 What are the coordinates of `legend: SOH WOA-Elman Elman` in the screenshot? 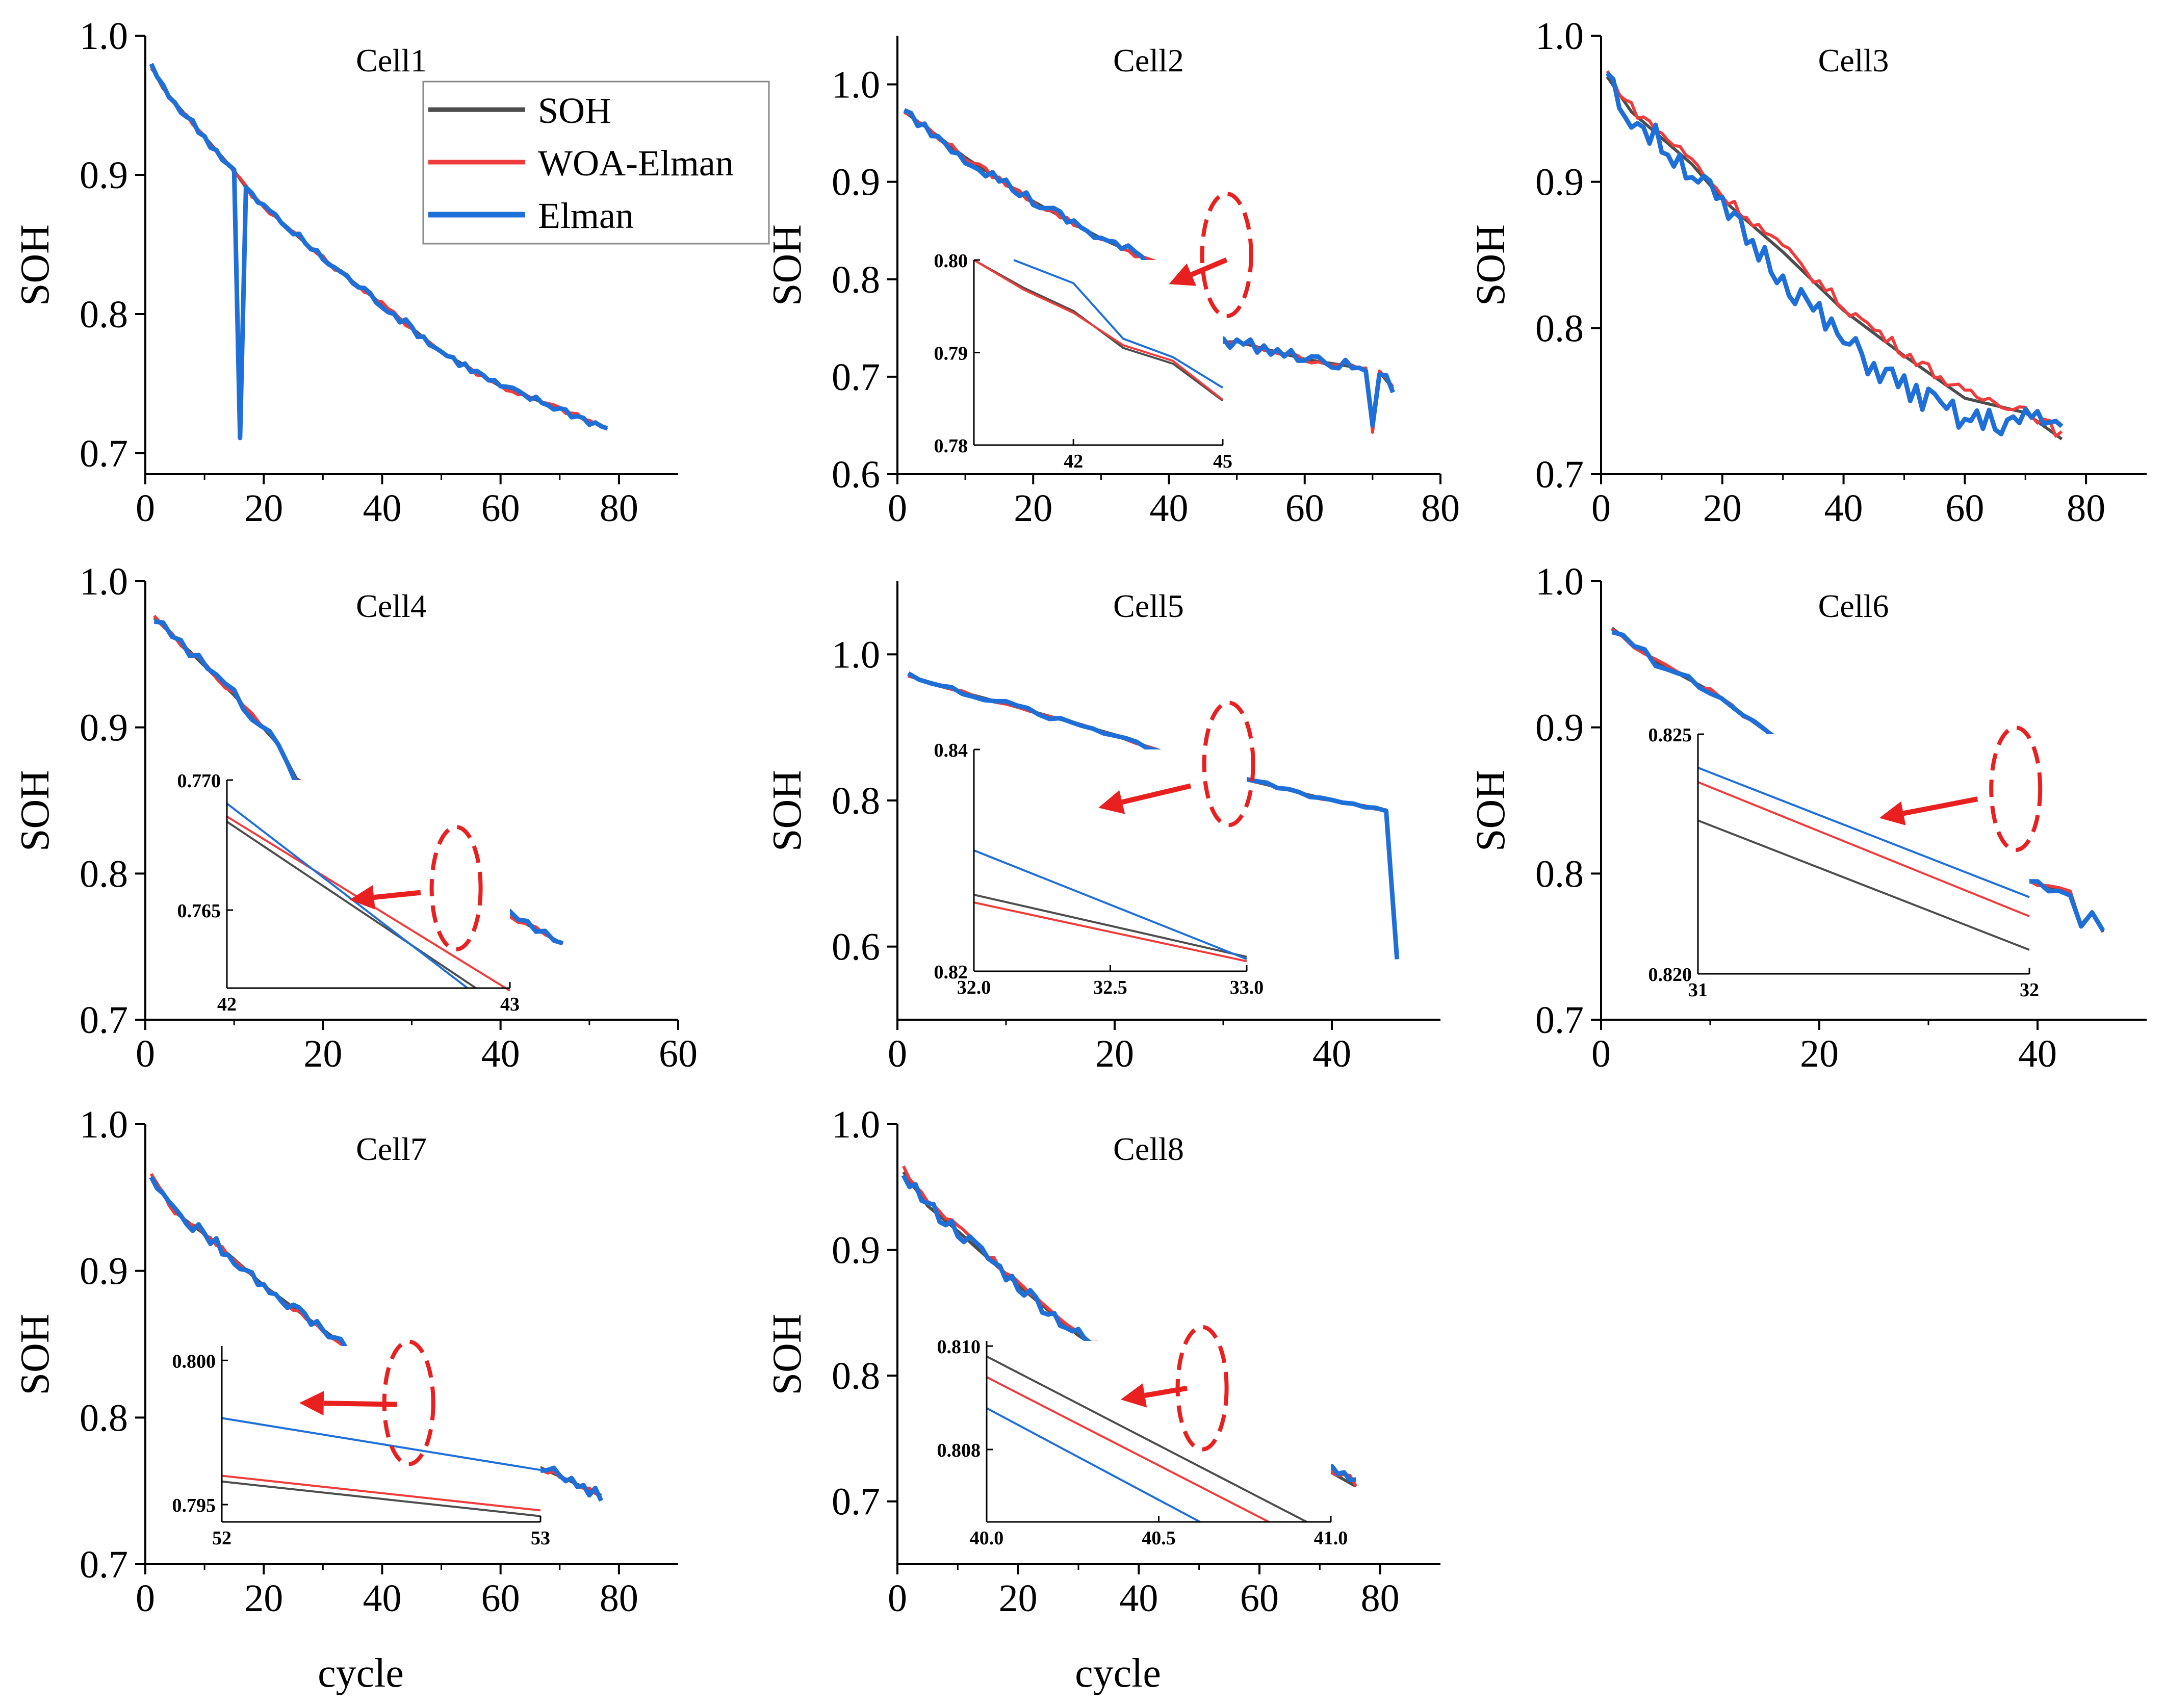 It's located at (596, 163).